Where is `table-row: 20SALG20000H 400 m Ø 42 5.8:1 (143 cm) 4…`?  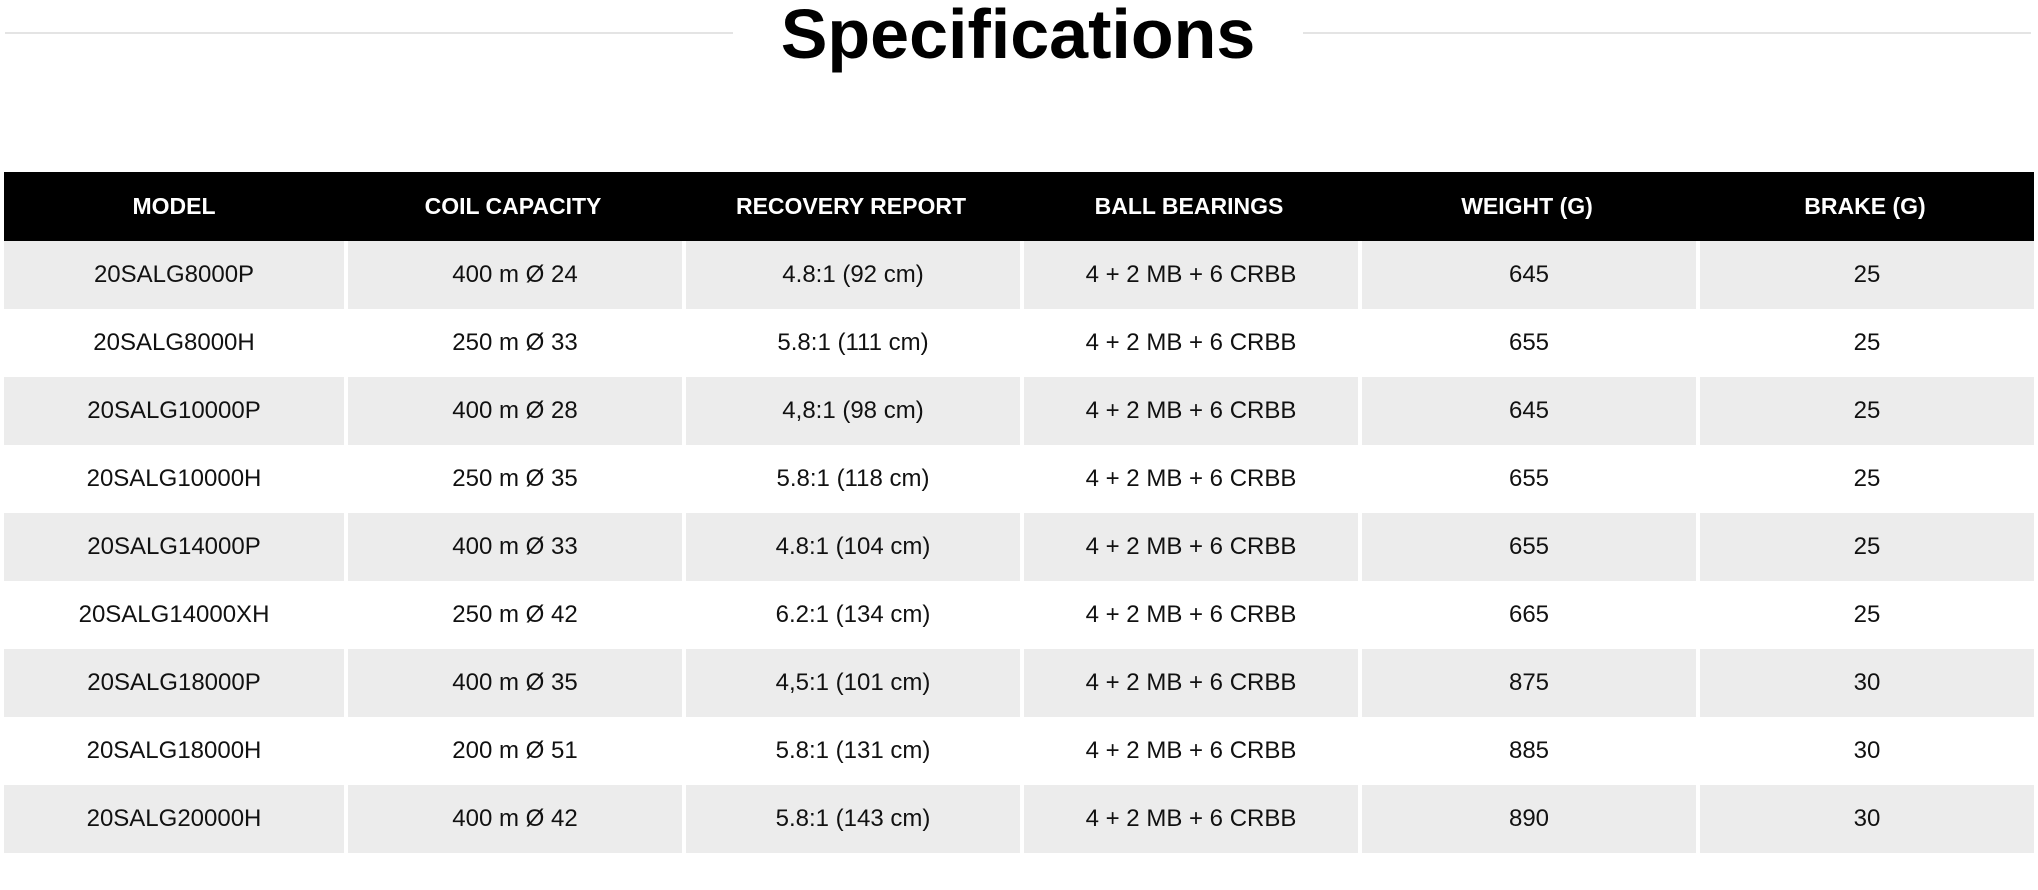
table-row: 20SALG20000H 400 m Ø 42 5.8:1 (143 cm) 4… is located at coordinates (1019, 819).